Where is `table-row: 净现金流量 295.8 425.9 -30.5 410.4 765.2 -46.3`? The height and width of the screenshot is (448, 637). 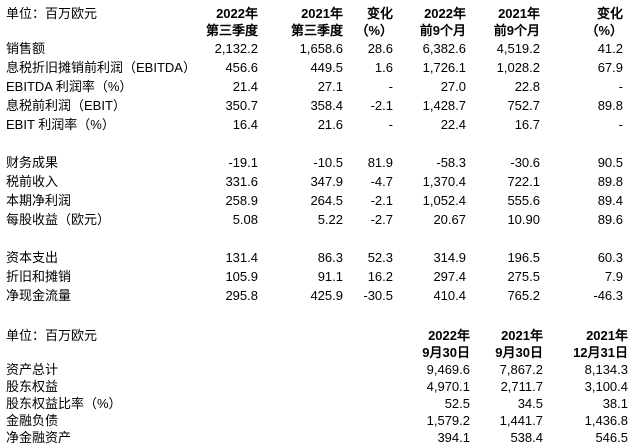
table-row: 净现金流量 295.8 425.9 -30.5 410.4 765.2 -46.3 is located at coordinates (311, 295).